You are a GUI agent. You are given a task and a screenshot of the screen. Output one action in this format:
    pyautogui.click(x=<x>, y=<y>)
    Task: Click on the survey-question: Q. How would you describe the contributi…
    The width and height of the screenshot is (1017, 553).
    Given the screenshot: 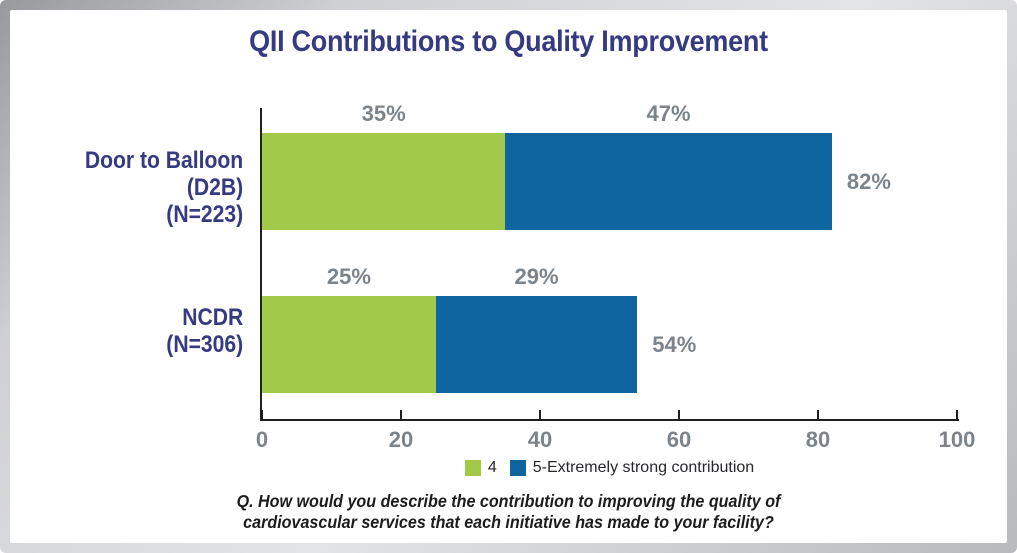 What is the action you would take?
    pyautogui.click(x=508, y=512)
    